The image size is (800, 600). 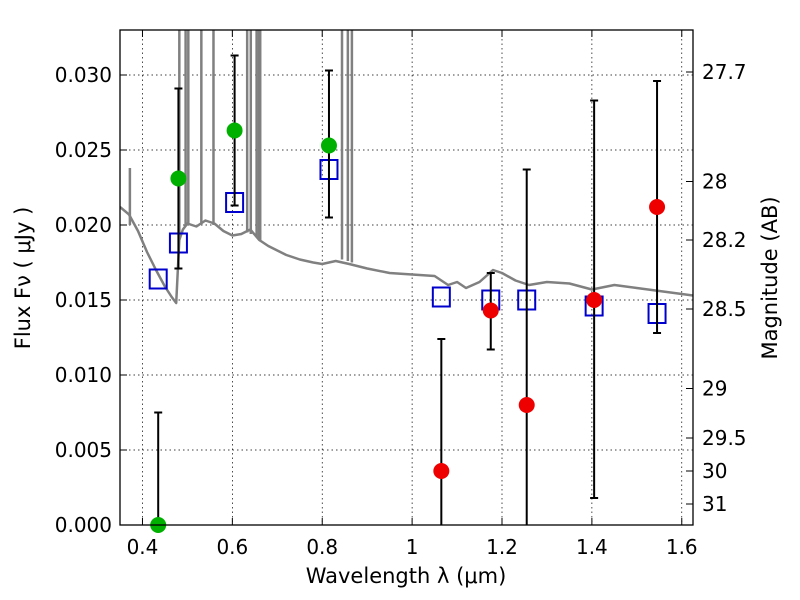 I want to click on y-tick-label: 0.005, so click(x=83, y=450).